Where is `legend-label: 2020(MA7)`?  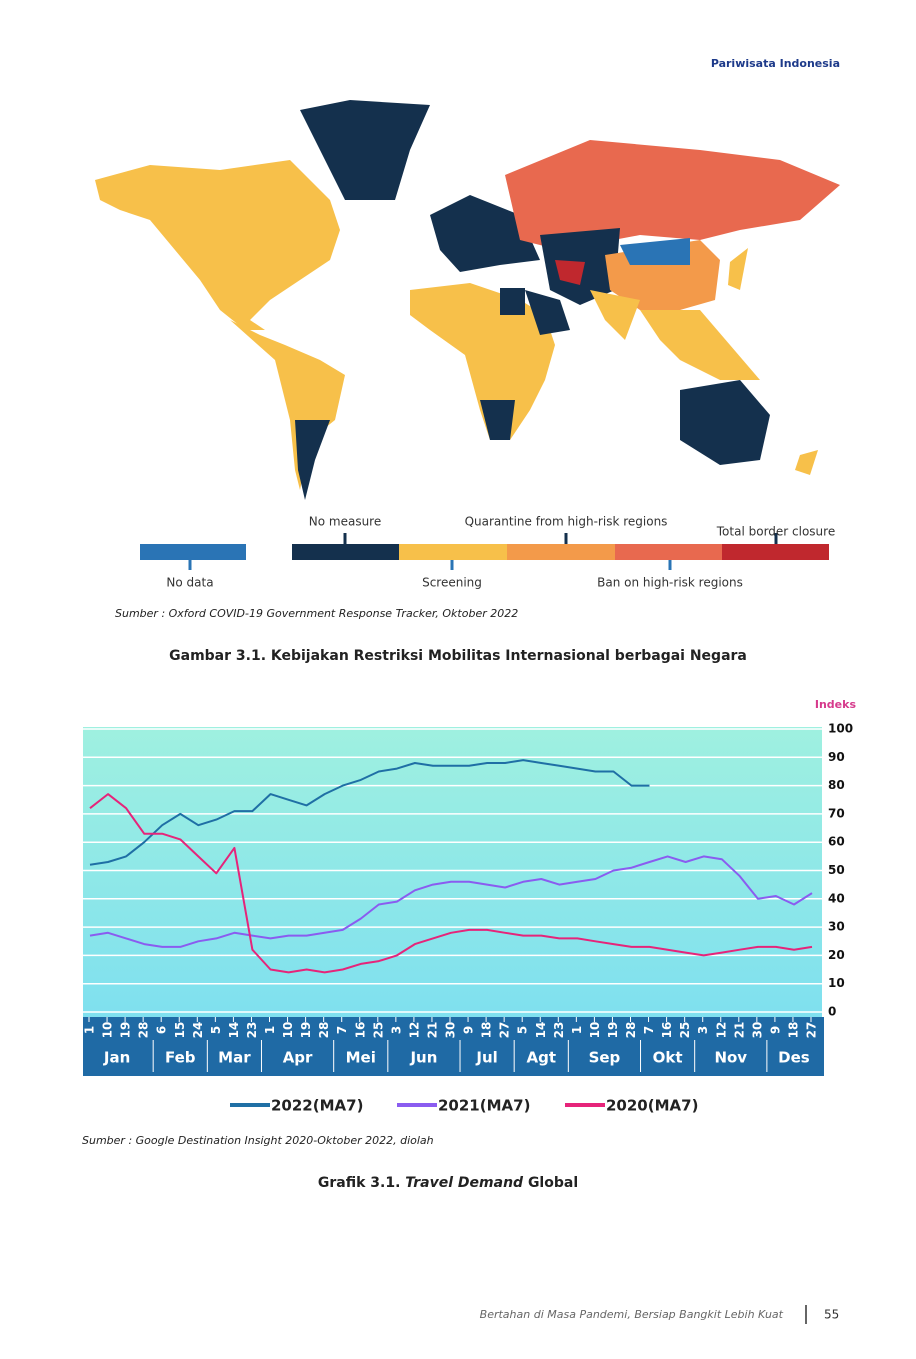 legend-label: 2020(MA7) is located at coordinates (652, 1106).